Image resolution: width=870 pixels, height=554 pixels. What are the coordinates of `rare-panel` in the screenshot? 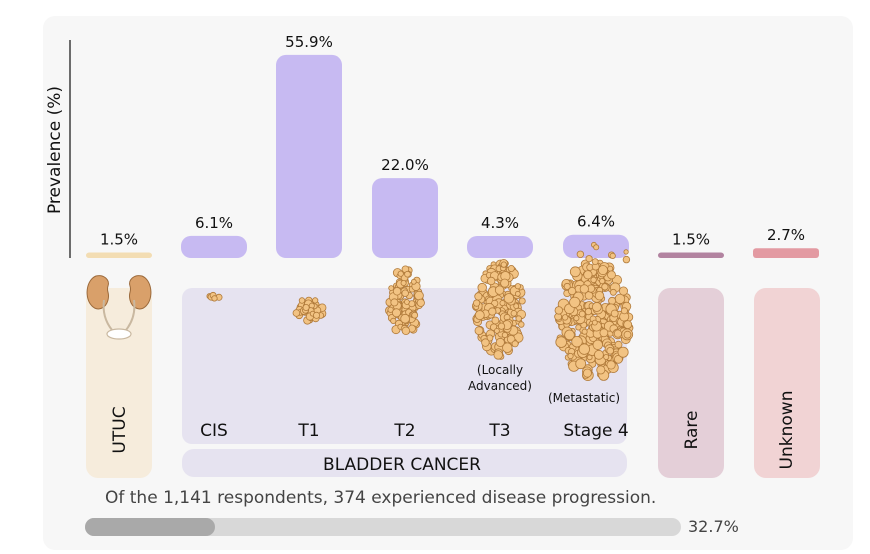 It's located at (691, 383).